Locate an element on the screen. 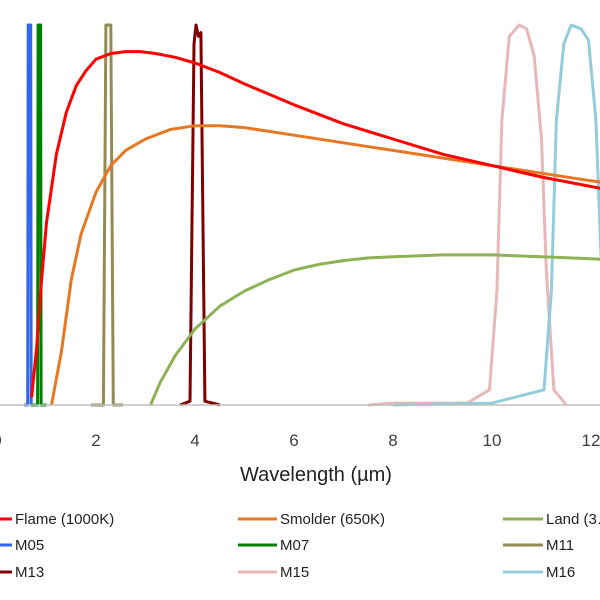 The width and height of the screenshot is (600, 600). x-tick-label: 0 is located at coordinates (1, 440).